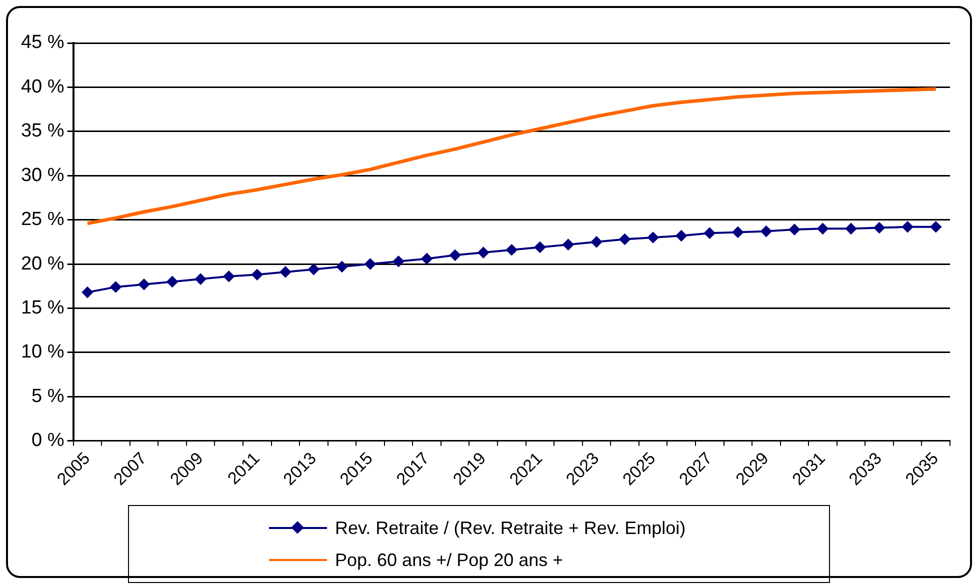 This screenshot has width=980, height=586. What do you see at coordinates (42, 131) in the screenshot?
I see `y-tick-label: 35 %` at bounding box center [42, 131].